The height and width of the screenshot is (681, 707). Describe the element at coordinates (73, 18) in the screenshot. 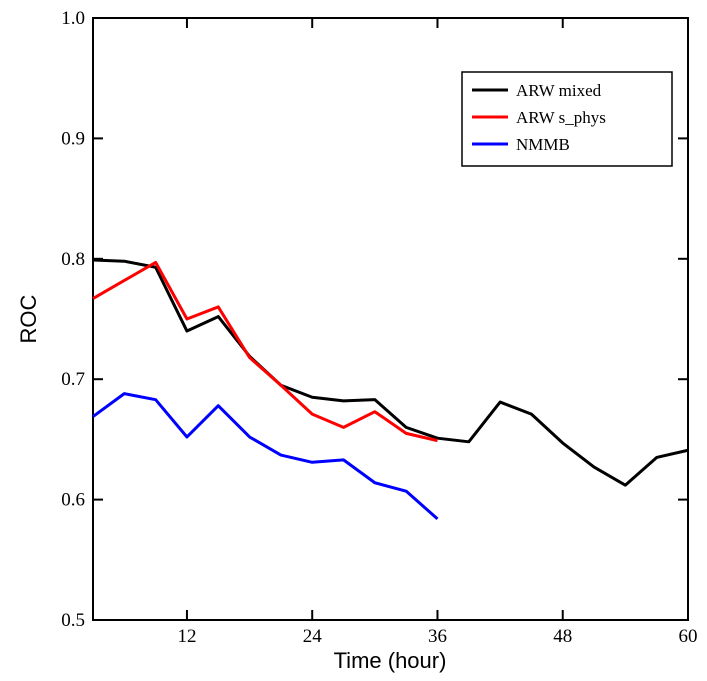

I see `y-tick-label: 1.0` at that location.